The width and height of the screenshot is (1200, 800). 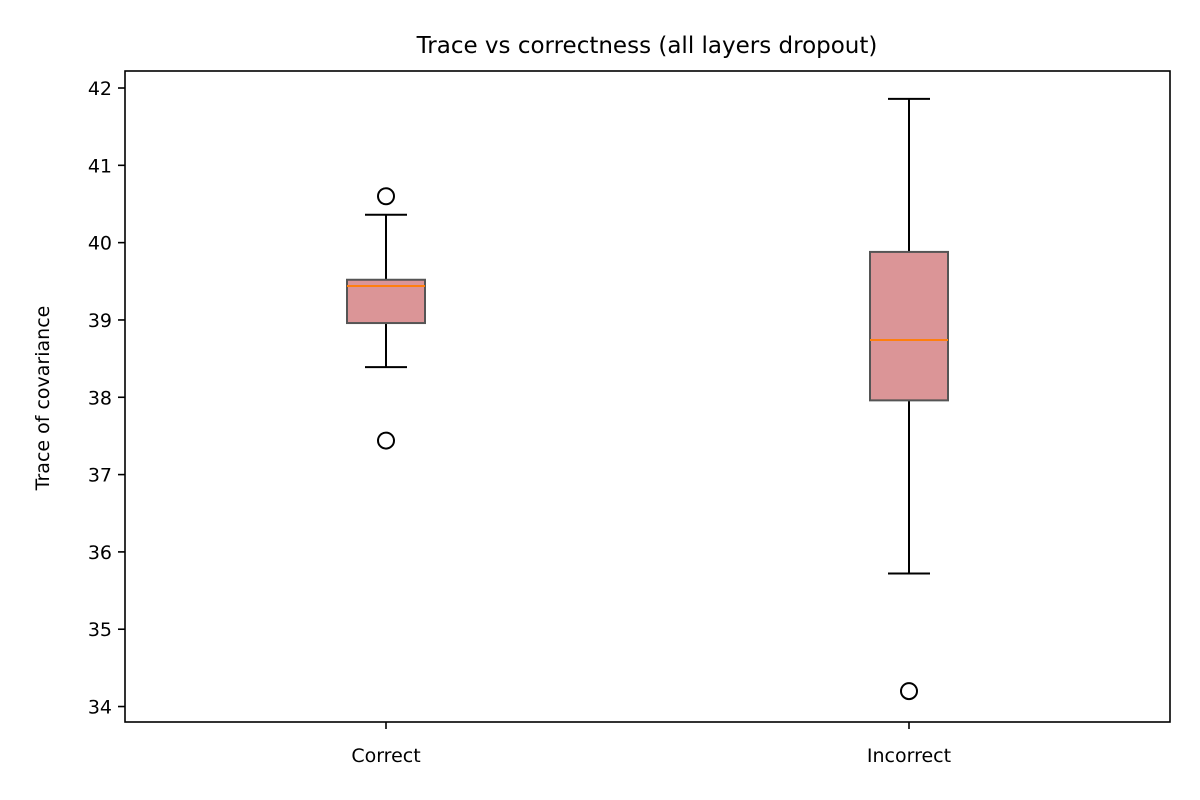 What do you see at coordinates (100, 321) in the screenshot?
I see `y-tick-label-39: 39` at bounding box center [100, 321].